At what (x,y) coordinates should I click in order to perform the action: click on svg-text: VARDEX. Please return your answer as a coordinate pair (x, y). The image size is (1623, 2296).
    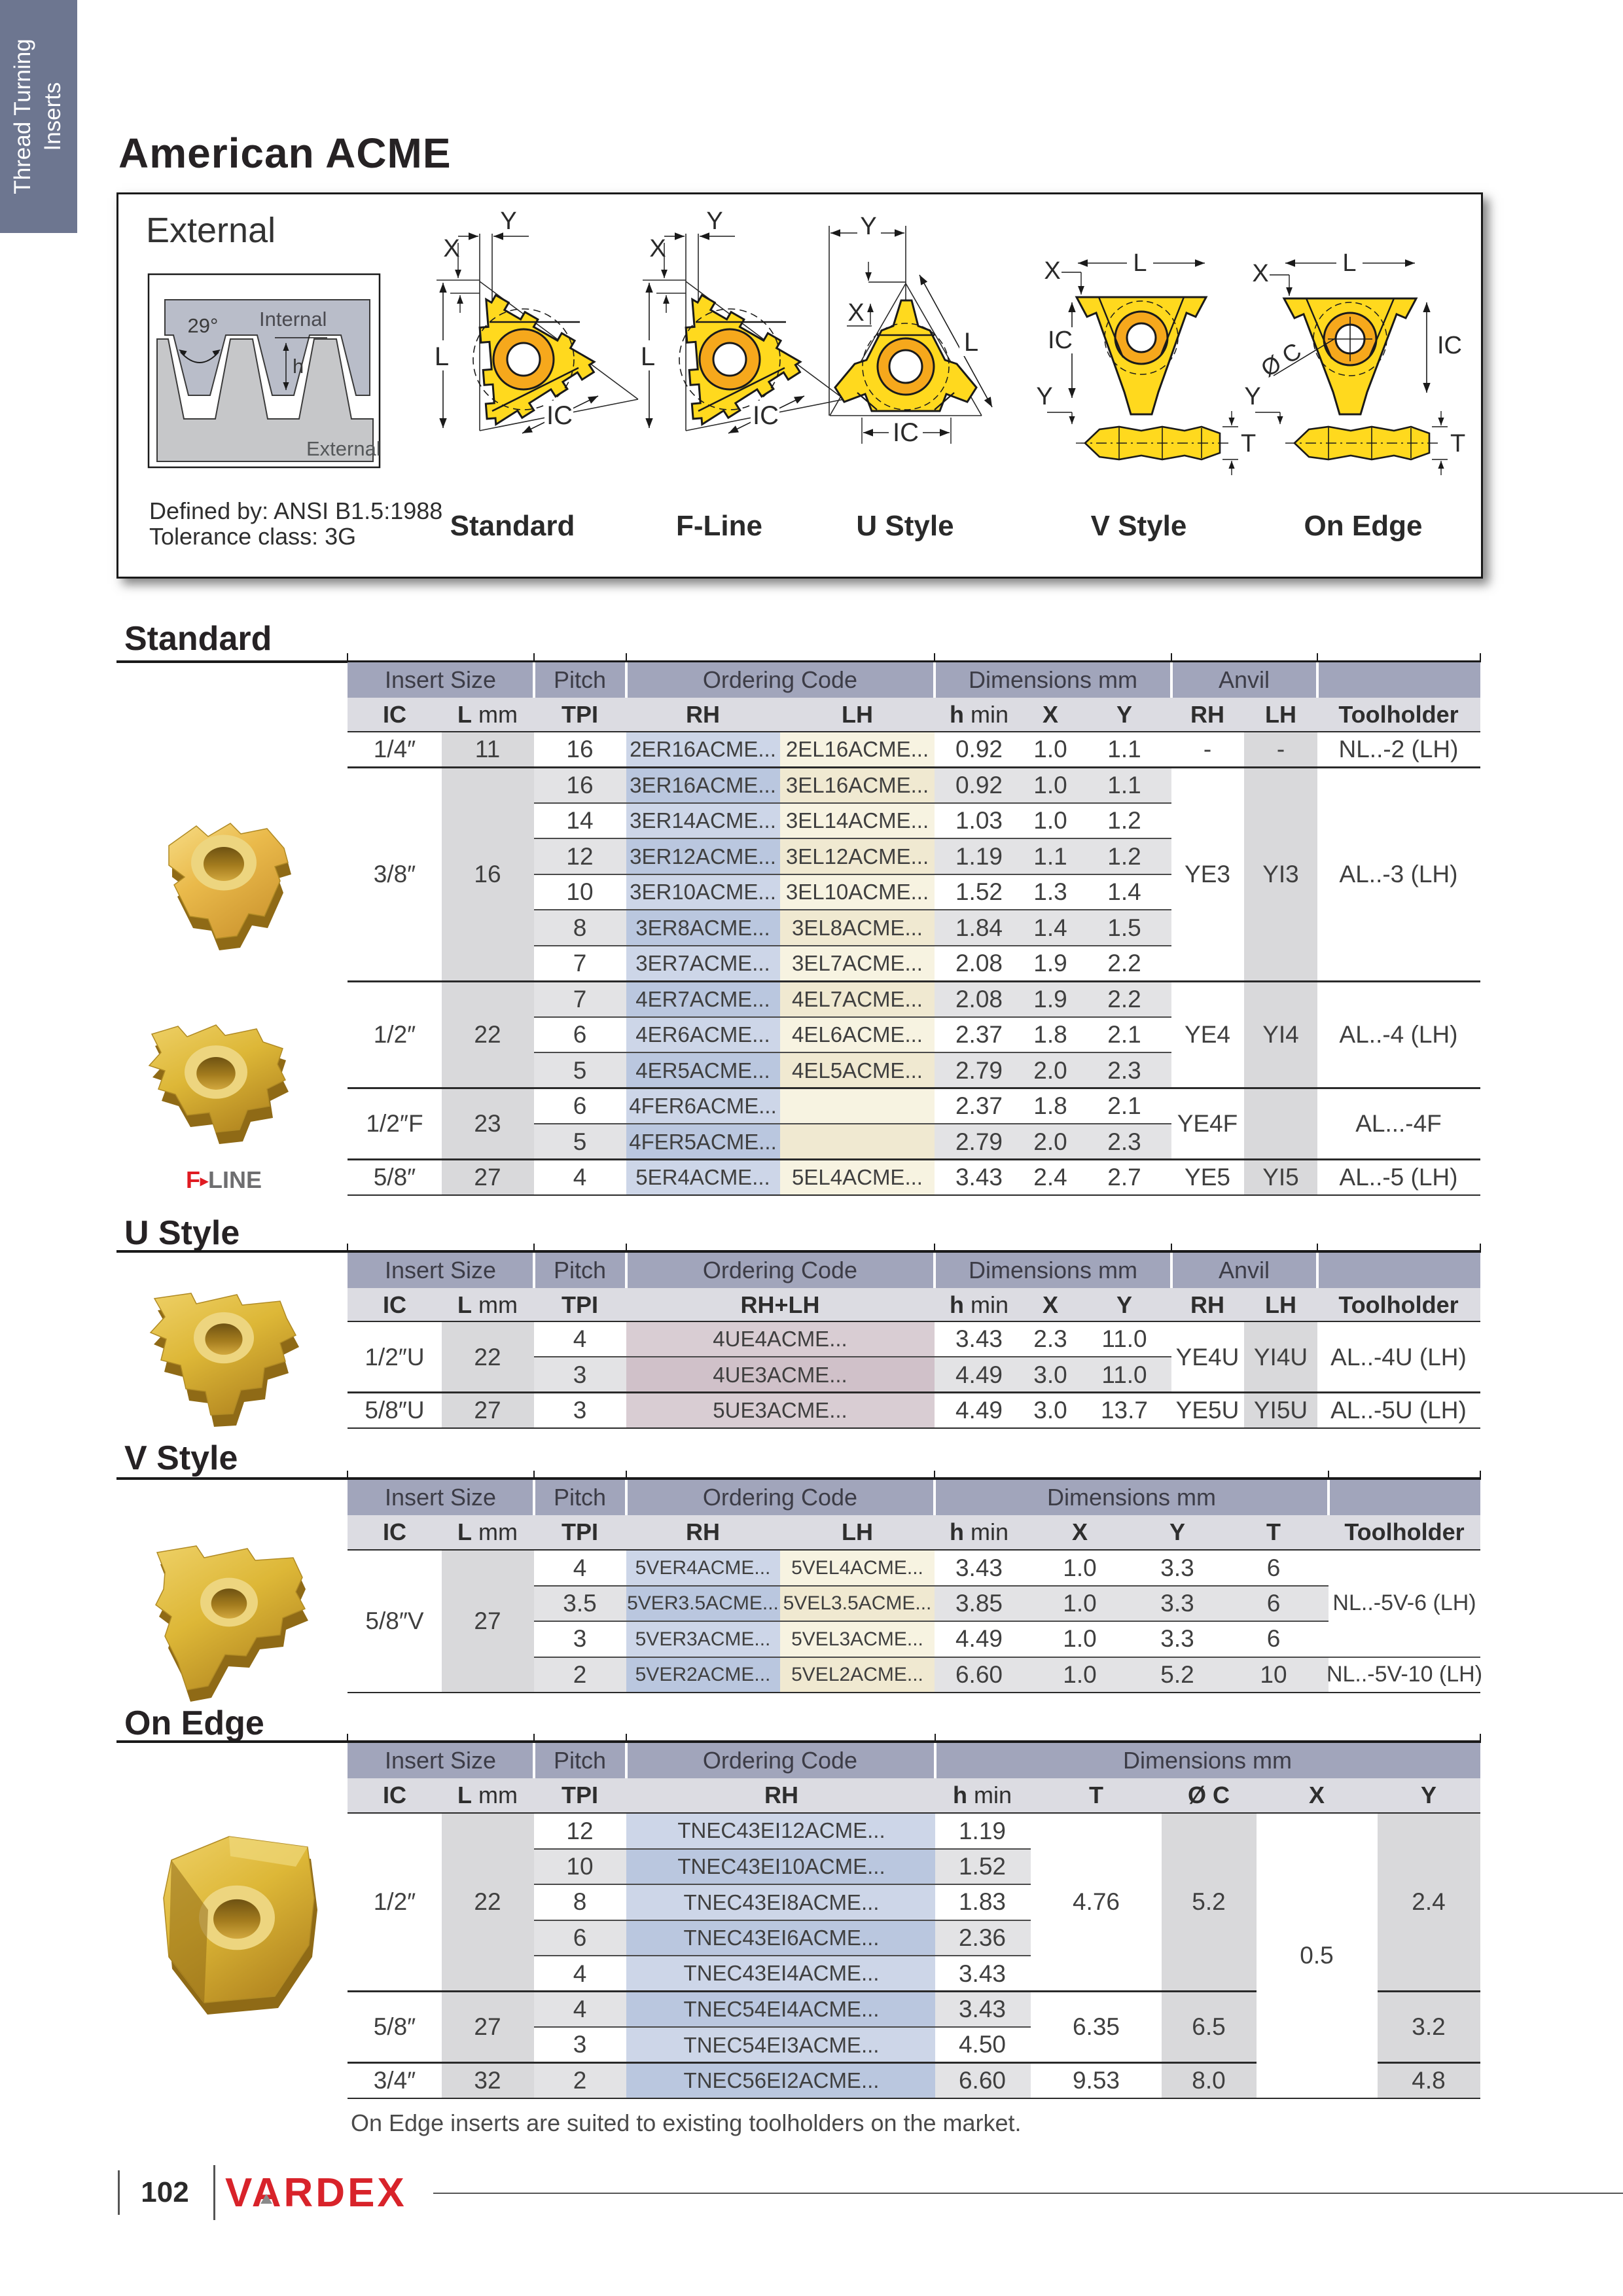
    Looking at the image, I should click on (316, 2192).